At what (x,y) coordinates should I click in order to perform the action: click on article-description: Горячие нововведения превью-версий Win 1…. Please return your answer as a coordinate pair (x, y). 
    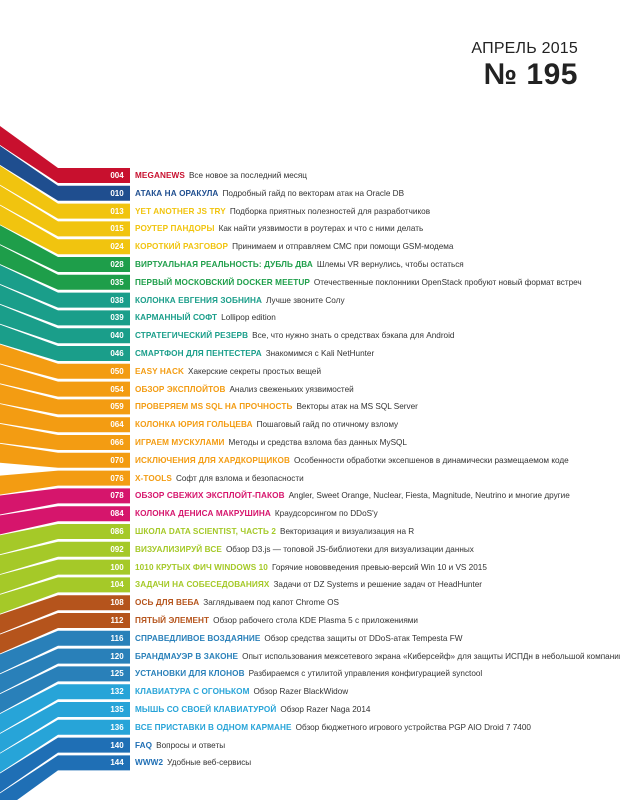
    Looking at the image, I should click on (379, 567).